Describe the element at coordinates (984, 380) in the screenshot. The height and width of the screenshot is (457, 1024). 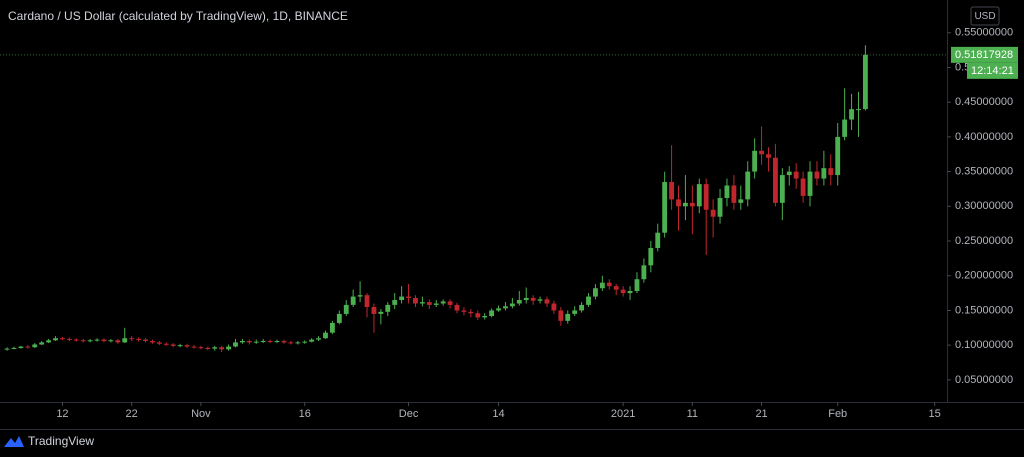
I see `y-tick-label: 0.05000000` at that location.